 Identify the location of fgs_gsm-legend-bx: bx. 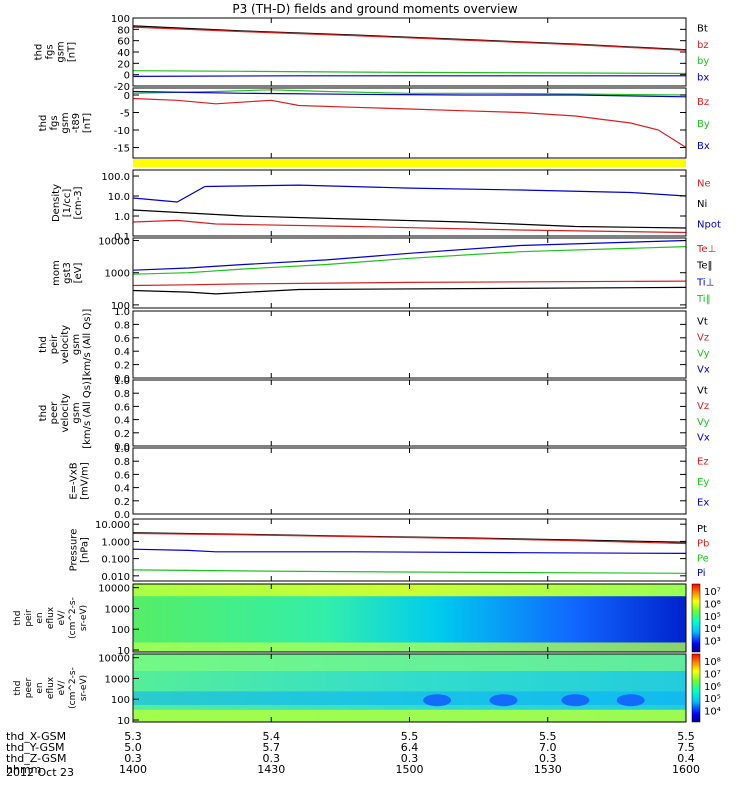
(703, 77).